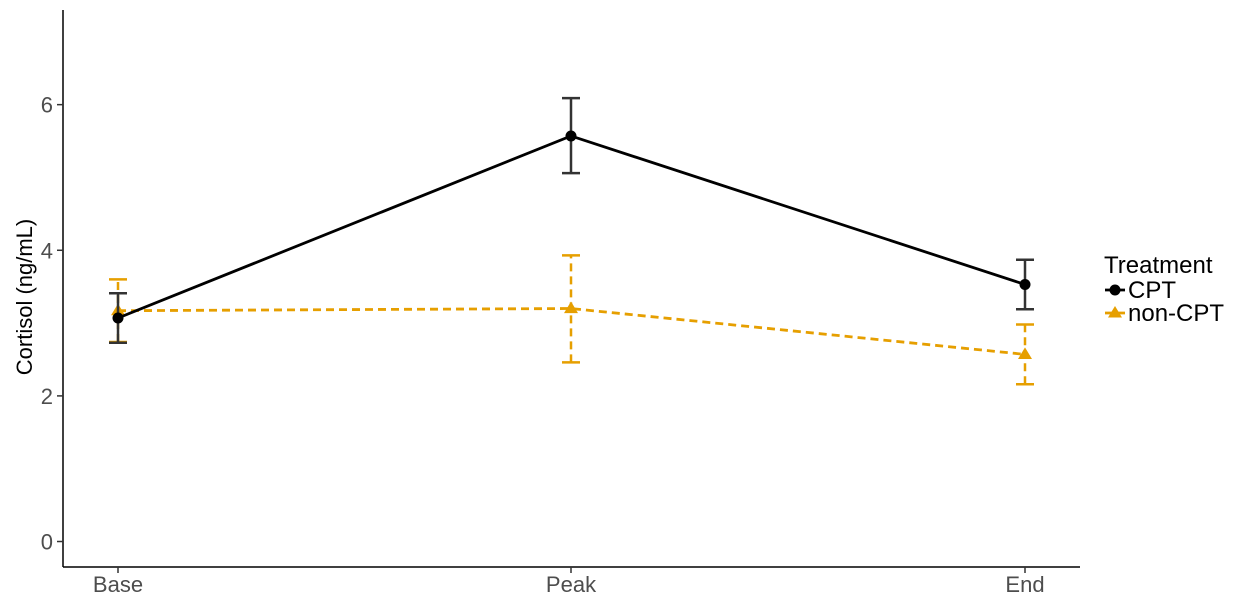 The width and height of the screenshot is (1243, 597). What do you see at coordinates (571, 331) in the screenshot?
I see `series-line` at bounding box center [571, 331].